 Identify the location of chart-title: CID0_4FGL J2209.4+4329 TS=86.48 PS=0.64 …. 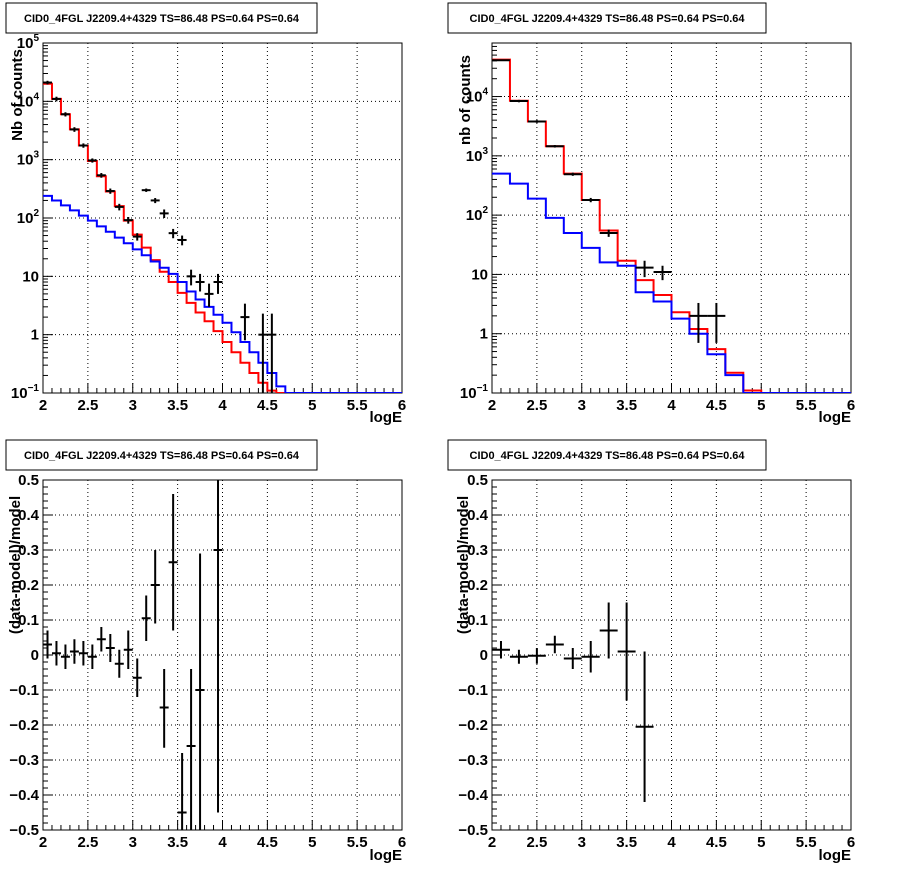
(162, 19).